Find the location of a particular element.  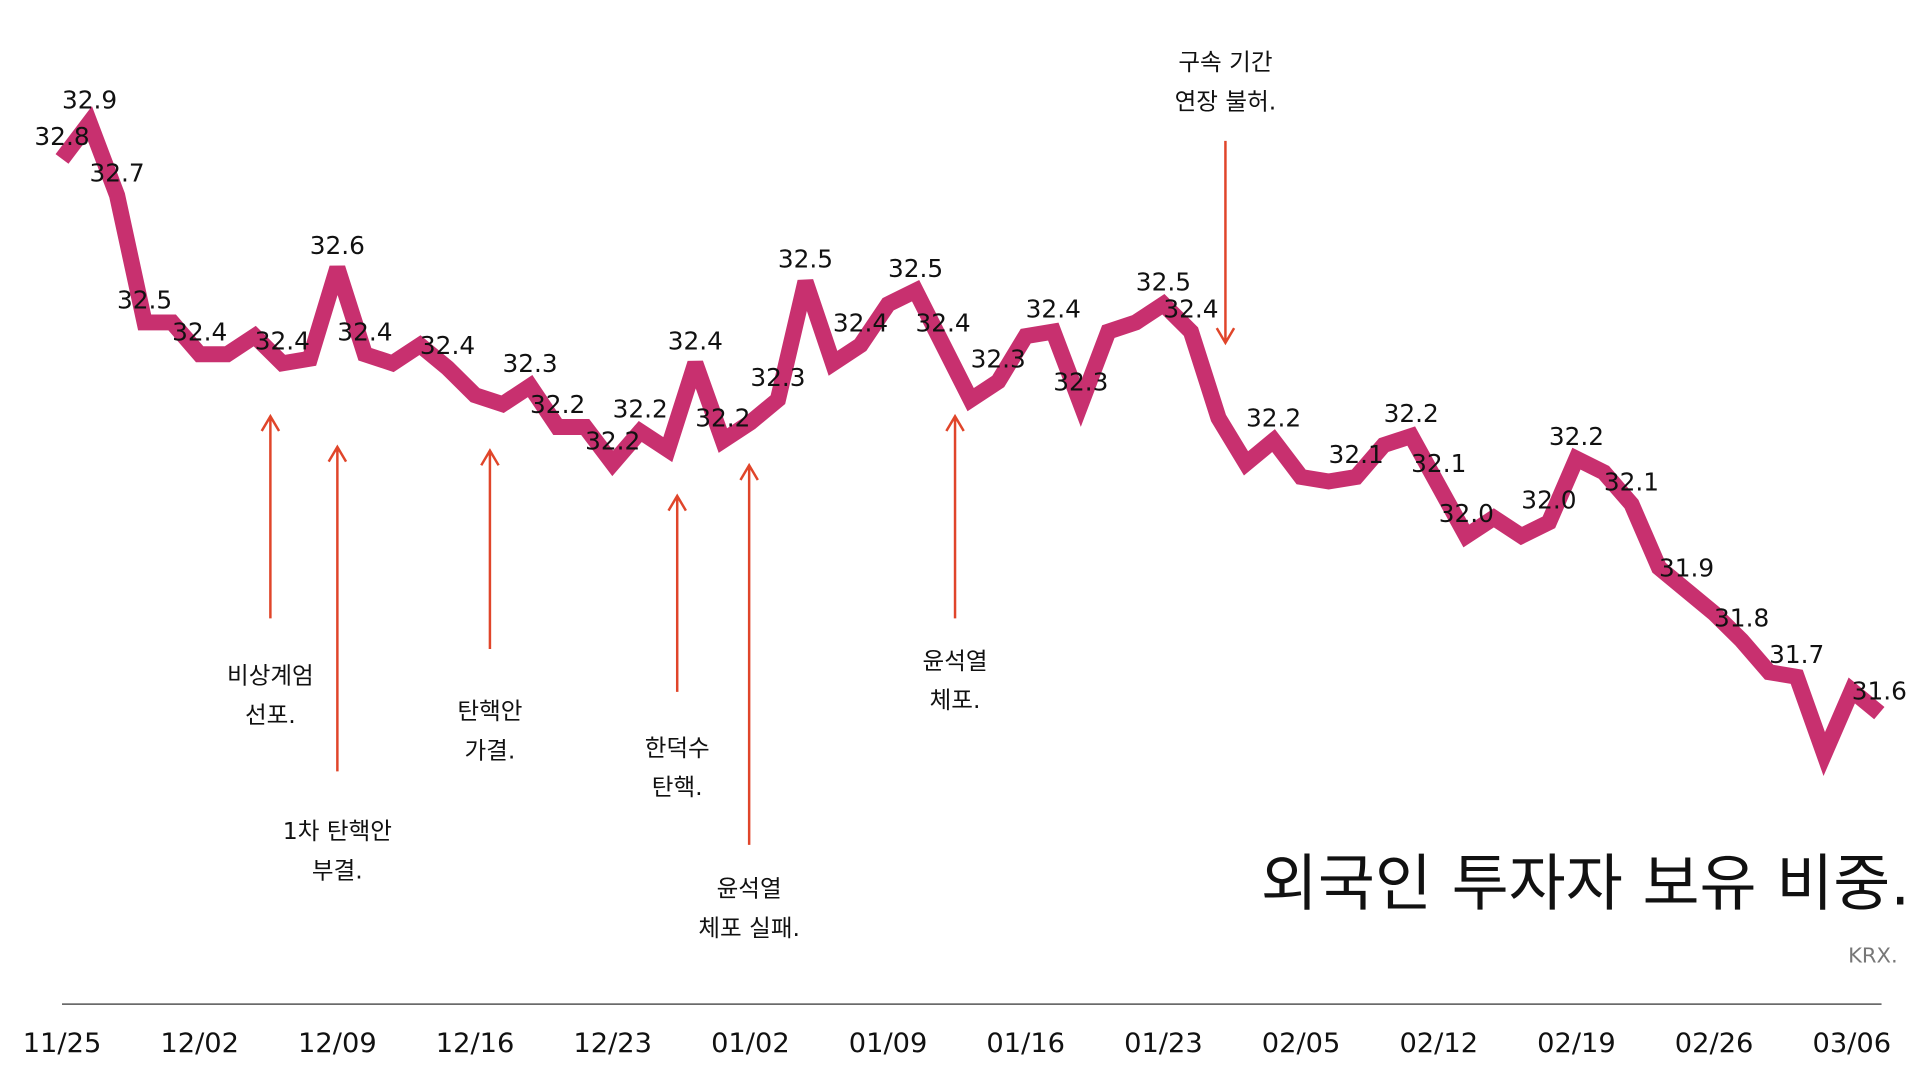

data-label: 31.7 is located at coordinates (1796, 654).